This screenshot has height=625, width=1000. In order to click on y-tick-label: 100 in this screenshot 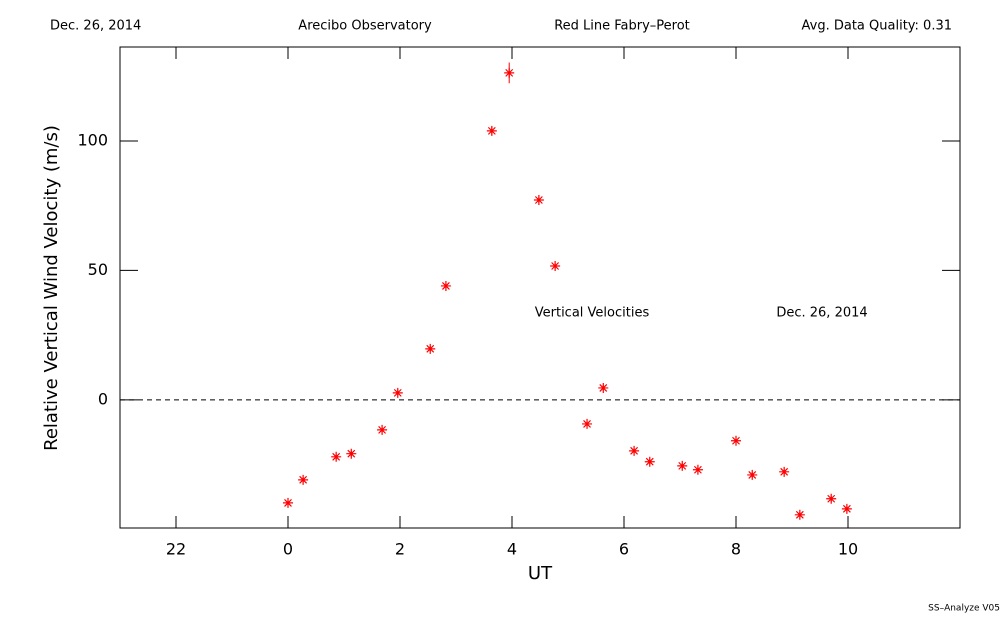, I will do `click(92, 139)`.